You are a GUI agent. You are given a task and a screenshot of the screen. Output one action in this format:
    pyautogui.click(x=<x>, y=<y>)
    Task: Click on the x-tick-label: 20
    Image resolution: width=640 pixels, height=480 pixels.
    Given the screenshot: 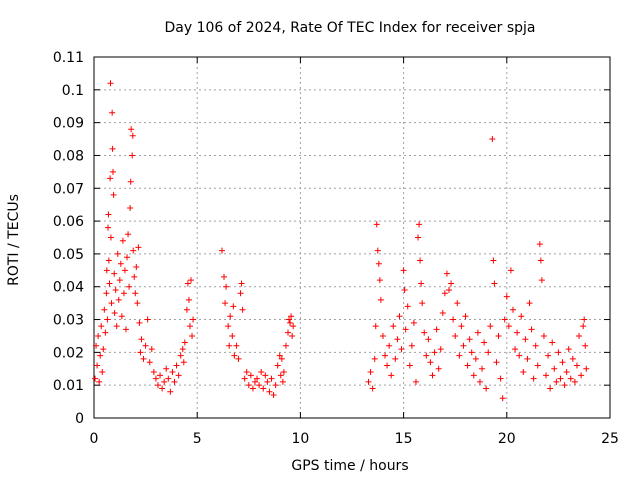 What is the action you would take?
    pyautogui.click(x=507, y=439)
    